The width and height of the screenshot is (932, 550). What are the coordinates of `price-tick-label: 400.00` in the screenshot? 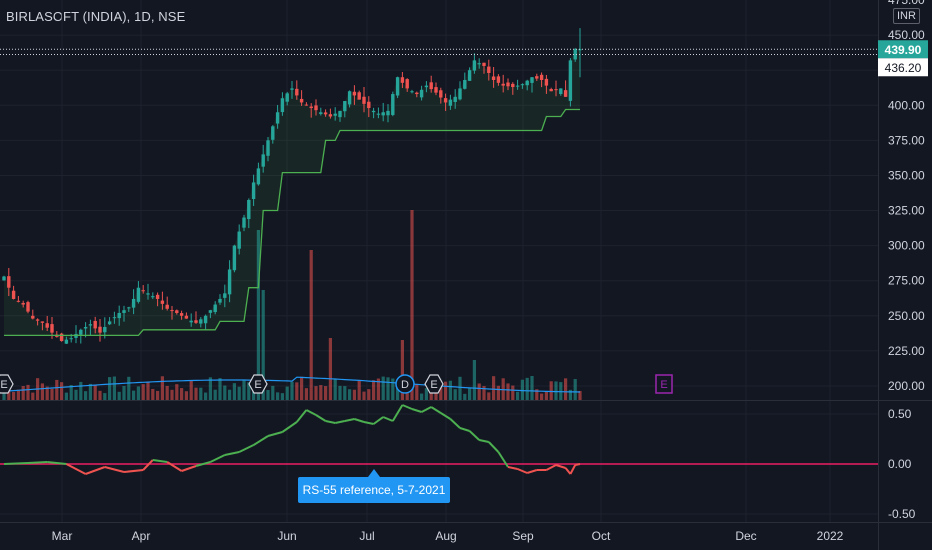 It's located at (906, 105).